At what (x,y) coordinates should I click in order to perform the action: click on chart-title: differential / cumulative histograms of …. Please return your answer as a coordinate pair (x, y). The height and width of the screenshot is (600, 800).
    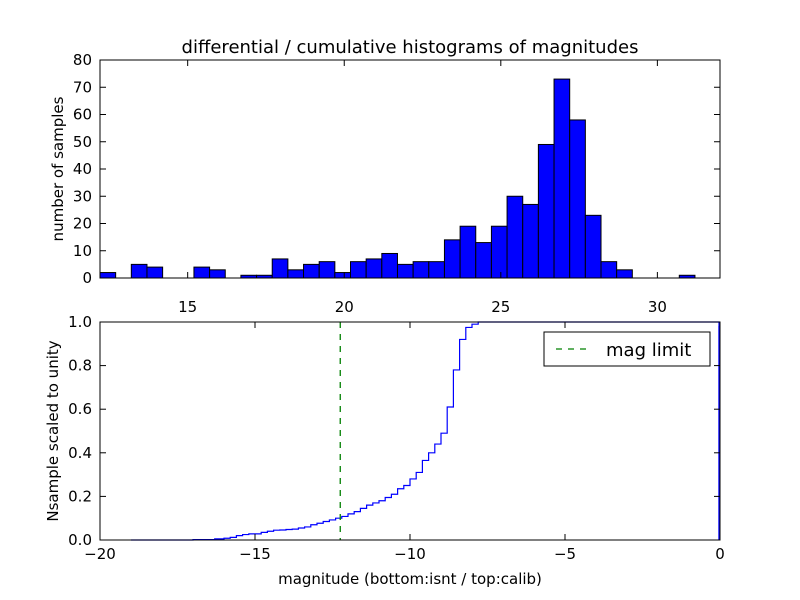
    Looking at the image, I should click on (410, 47).